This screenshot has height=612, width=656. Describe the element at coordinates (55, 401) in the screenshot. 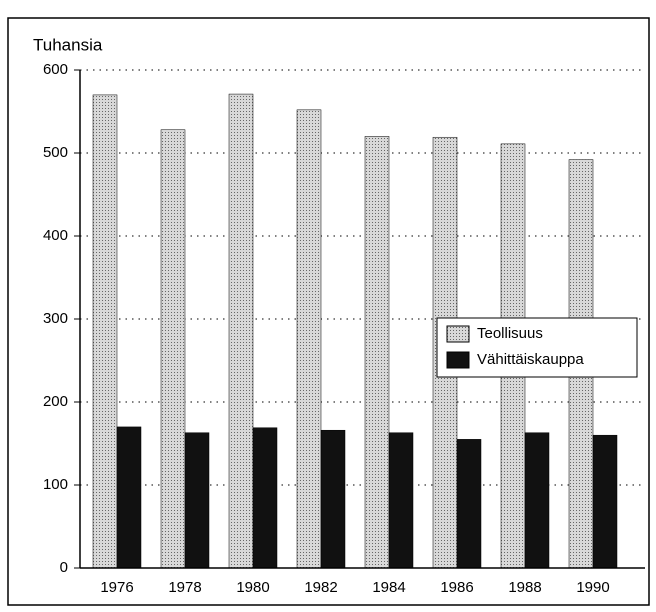

I see `y-tick-label: 200` at that location.